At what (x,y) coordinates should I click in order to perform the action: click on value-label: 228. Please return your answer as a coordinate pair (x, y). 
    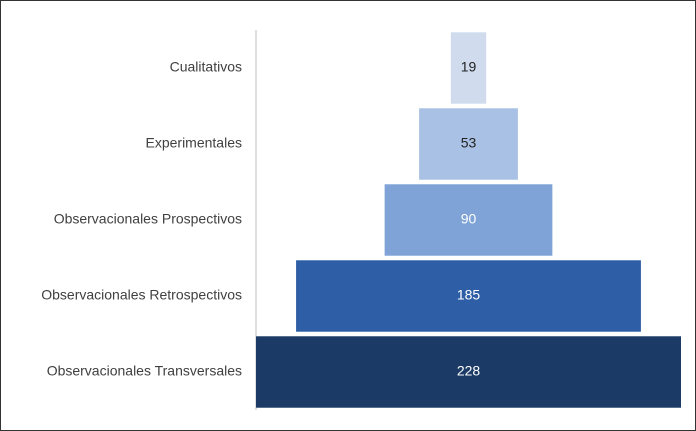
    Looking at the image, I should click on (469, 371).